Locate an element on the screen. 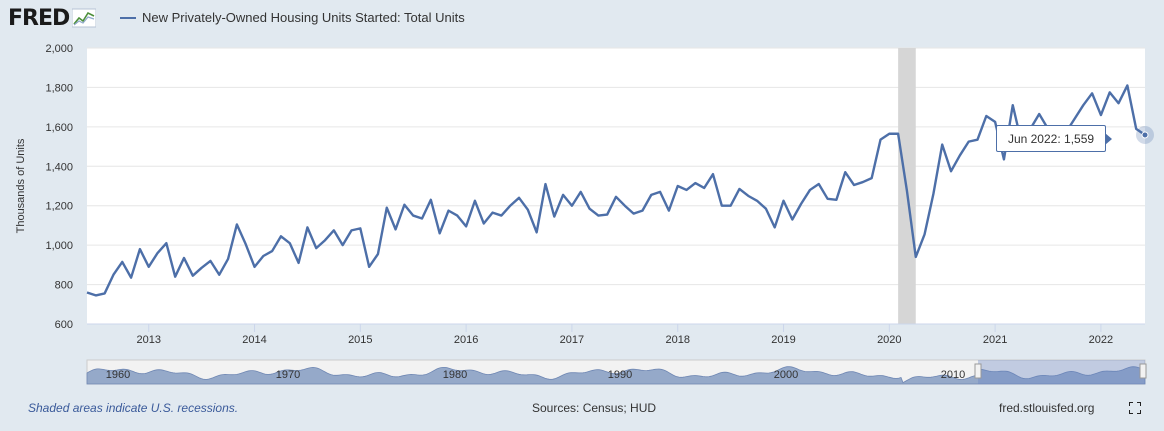 This screenshot has height=431, width=1164. navigator-label: 2000 is located at coordinates (786, 375).